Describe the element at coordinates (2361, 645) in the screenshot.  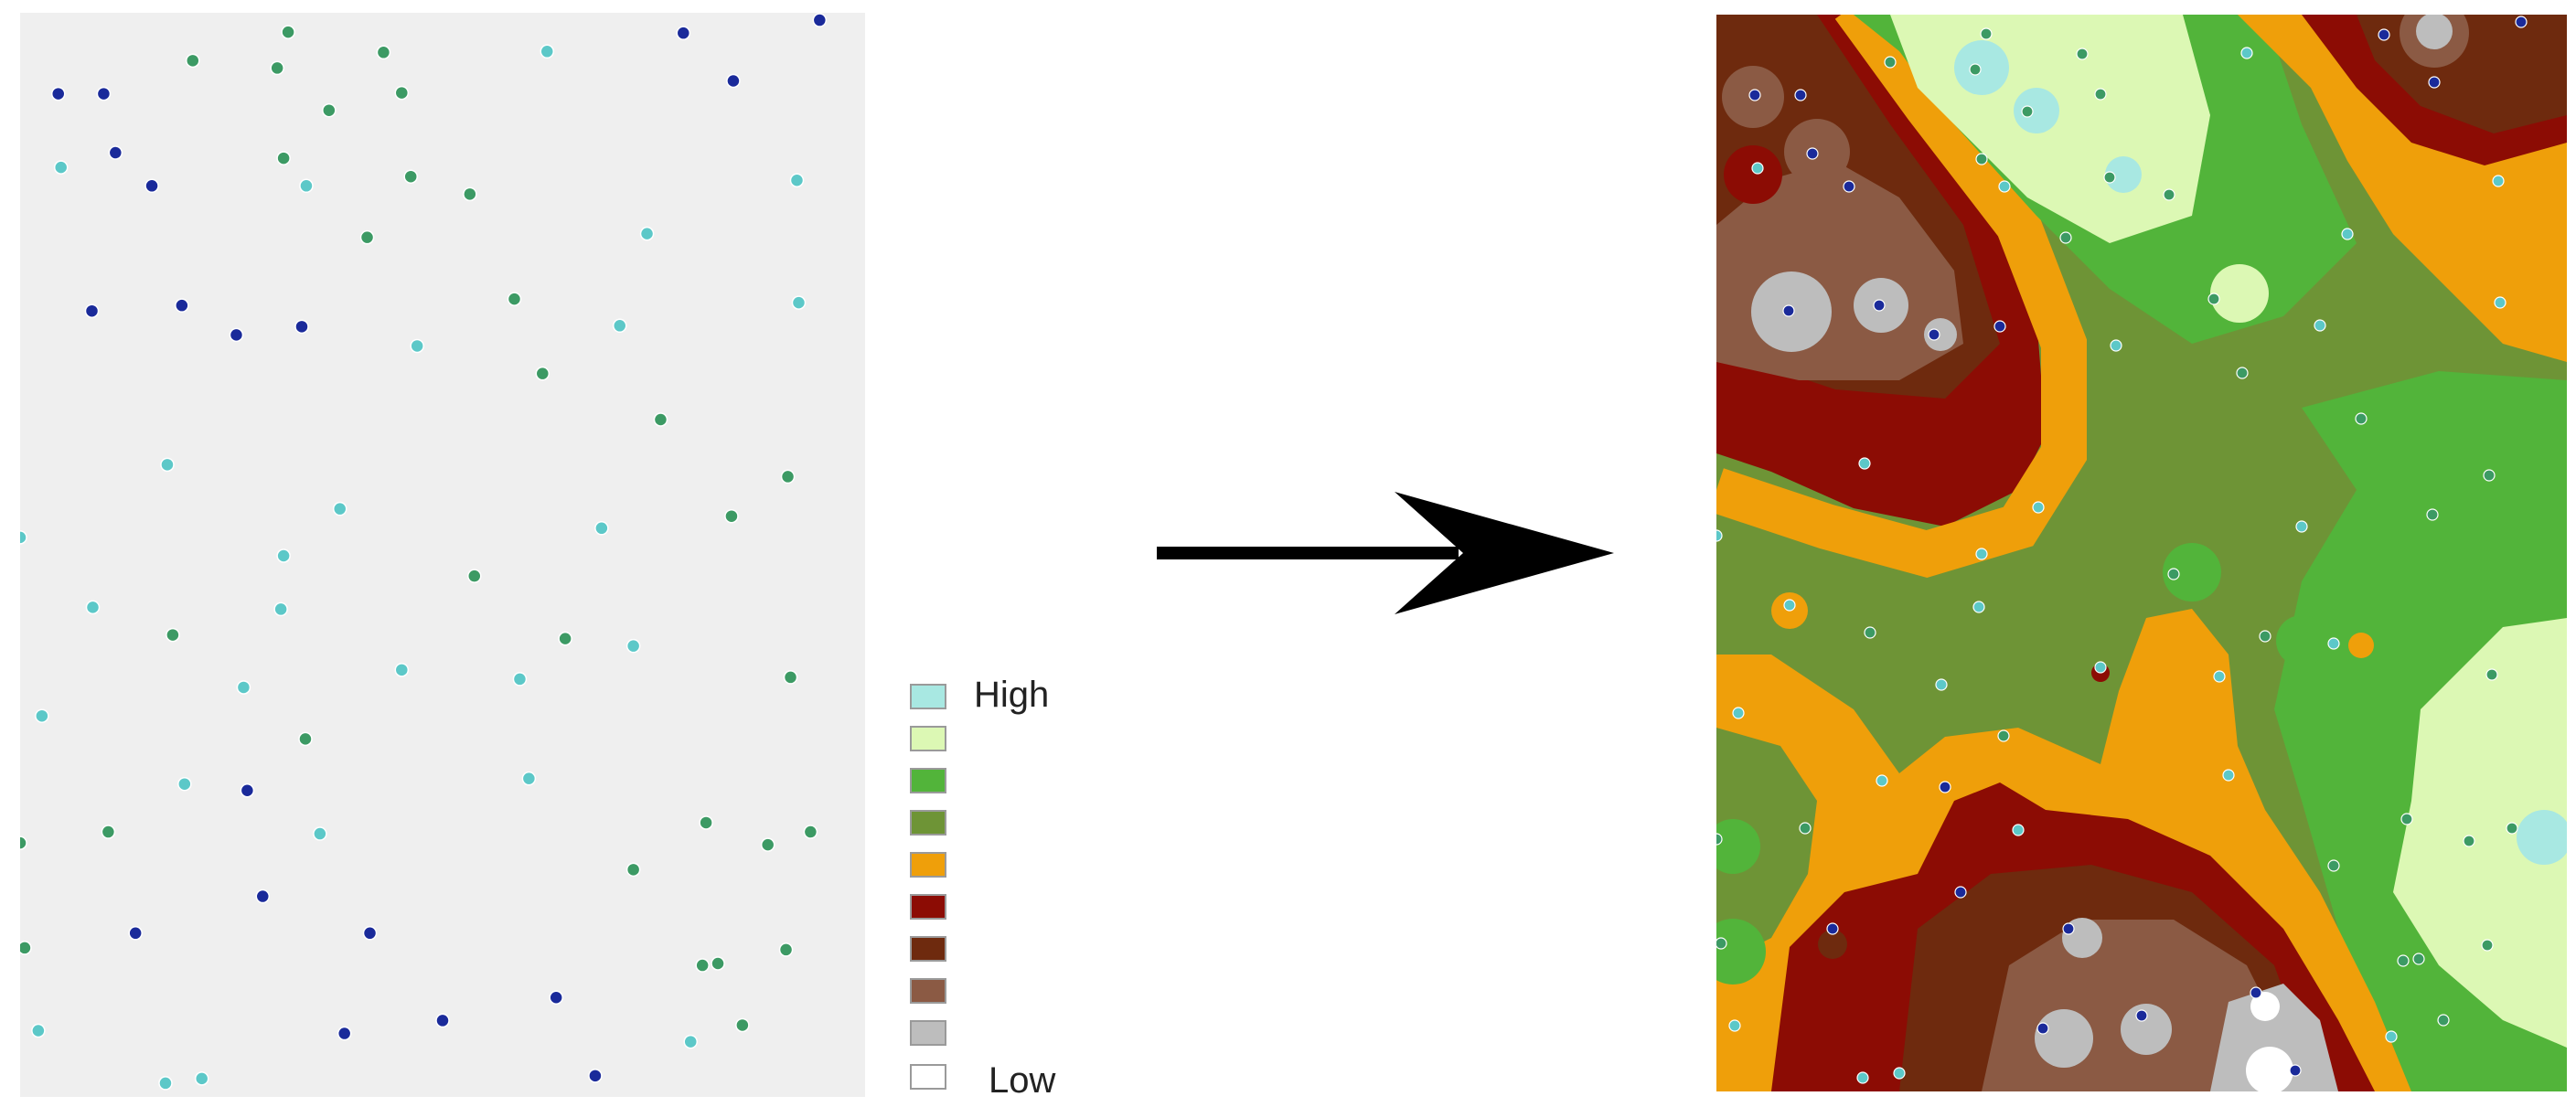
I see `surface-orange-blob` at that location.